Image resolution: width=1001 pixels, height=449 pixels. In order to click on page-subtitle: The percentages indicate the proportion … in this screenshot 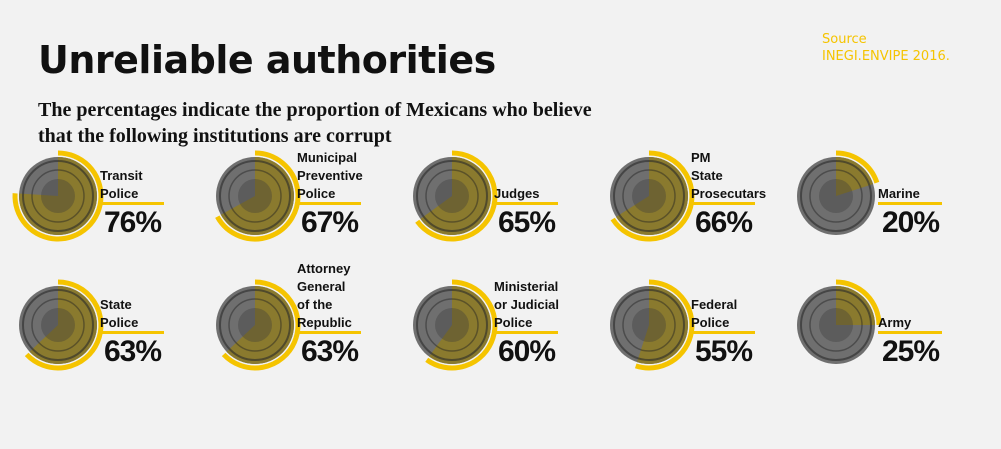, I will do `click(315, 123)`.